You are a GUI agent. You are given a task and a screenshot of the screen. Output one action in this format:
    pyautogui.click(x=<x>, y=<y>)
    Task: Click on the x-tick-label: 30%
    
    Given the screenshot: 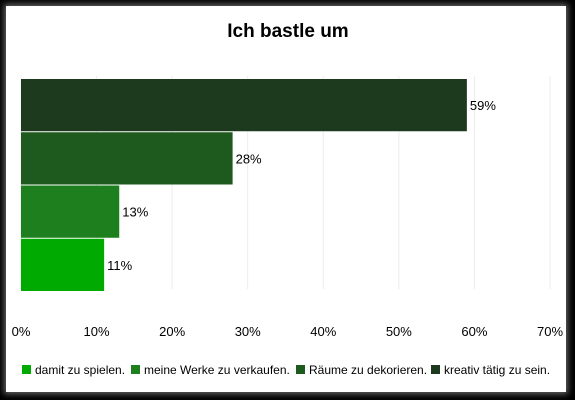 What is the action you would take?
    pyautogui.click(x=248, y=331)
    